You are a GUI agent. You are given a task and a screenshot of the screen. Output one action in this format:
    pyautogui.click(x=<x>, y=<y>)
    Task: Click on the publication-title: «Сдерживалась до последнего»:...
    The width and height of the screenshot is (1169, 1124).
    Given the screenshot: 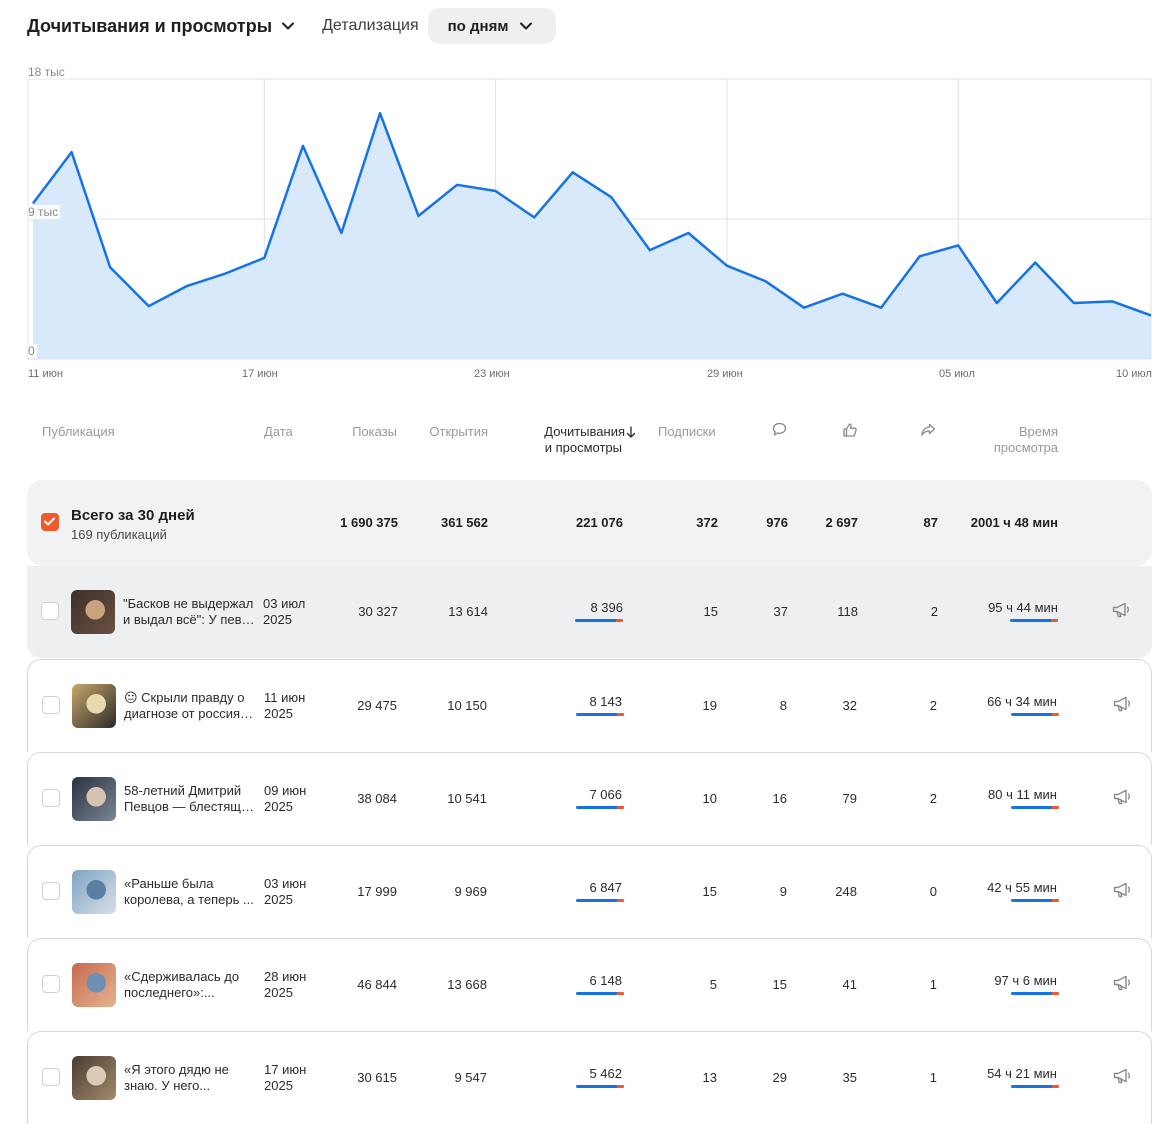 What is the action you would take?
    pyautogui.click(x=191, y=985)
    